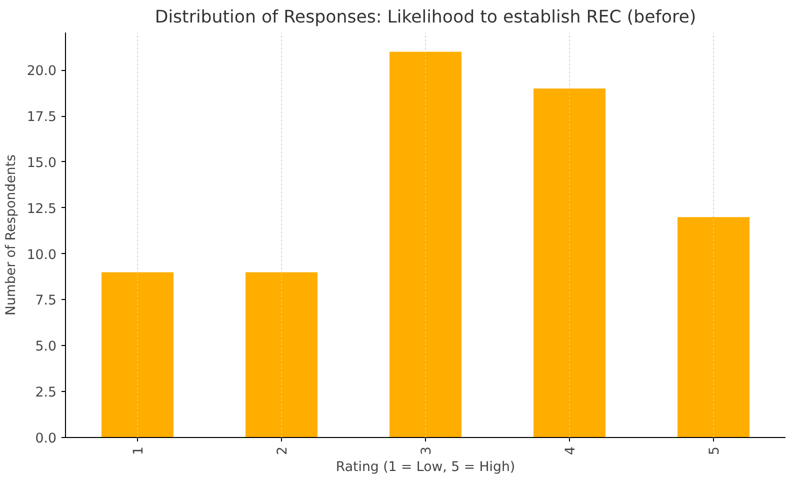 This screenshot has width=787, height=477. Describe the element at coordinates (41, 255) in the screenshot. I see `y-tick-label: 10.0` at that location.